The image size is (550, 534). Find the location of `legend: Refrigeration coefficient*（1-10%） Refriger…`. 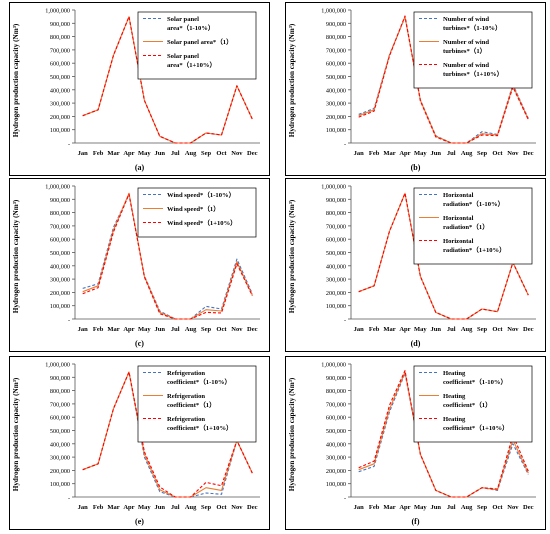

legend: Refrigeration coefficient*（1-10%） Refriger… is located at coordinates (197, 404).